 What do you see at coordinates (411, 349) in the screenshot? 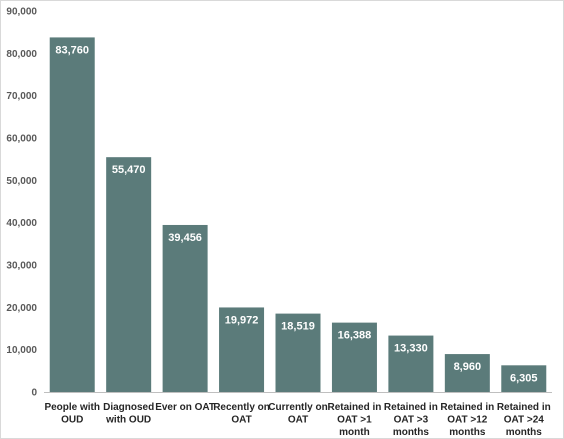
I see `data-label: 13,330` at bounding box center [411, 349].